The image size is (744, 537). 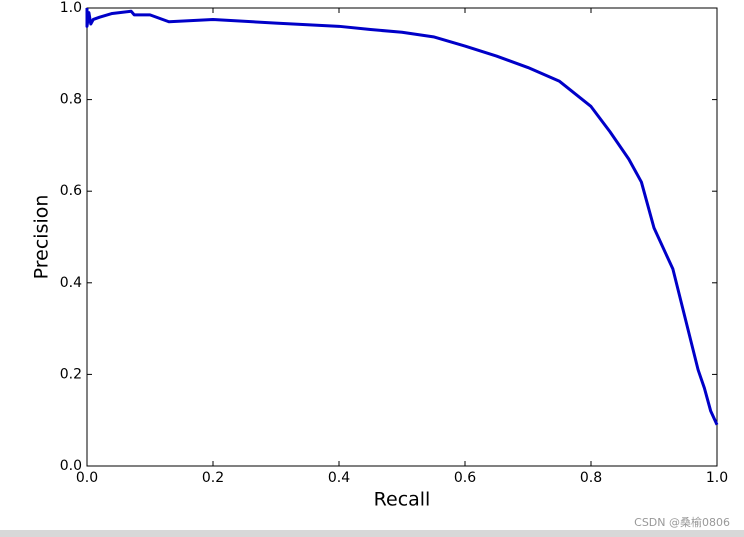 What do you see at coordinates (465, 478) in the screenshot?
I see `x-tick-label: 0.6` at bounding box center [465, 478].